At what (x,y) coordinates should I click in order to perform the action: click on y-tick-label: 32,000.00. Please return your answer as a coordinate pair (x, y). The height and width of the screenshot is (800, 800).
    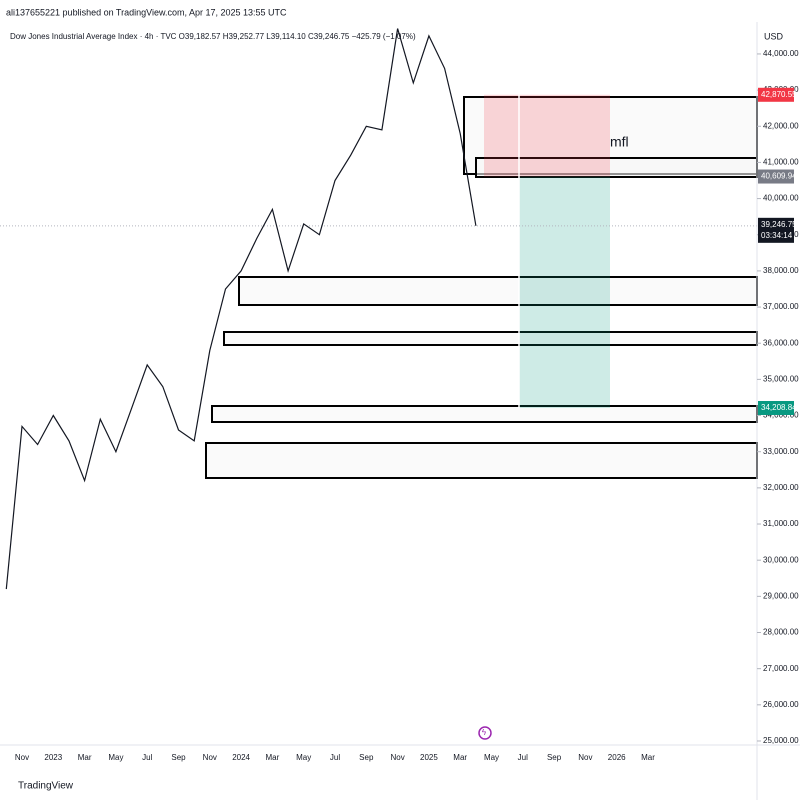
    Looking at the image, I should click on (781, 487).